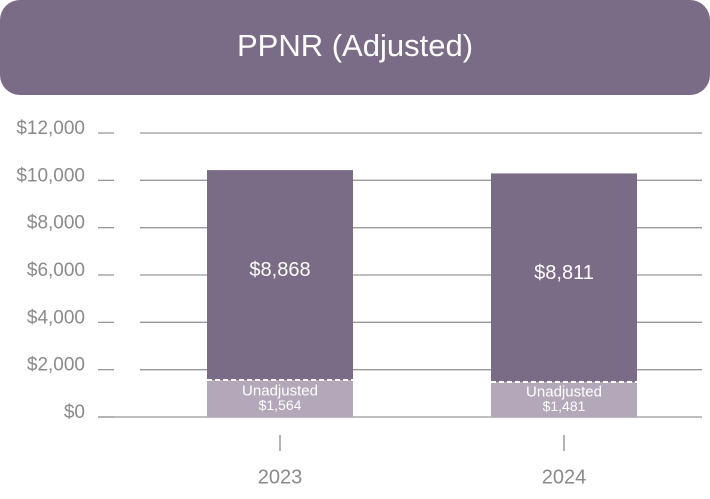 This screenshot has width=710, height=499. Describe the element at coordinates (50, 175) in the screenshot. I see `y-tick-label: $10,000` at that location.